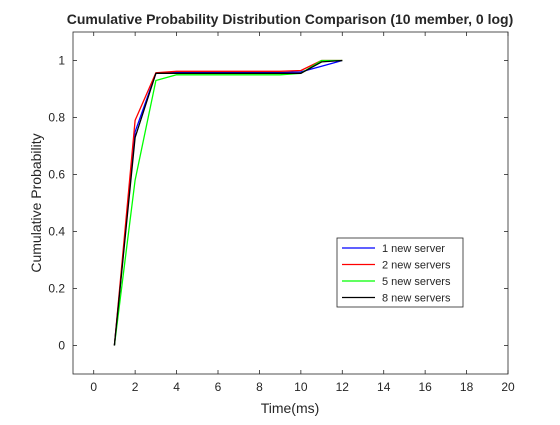 The image size is (560, 425). Describe the element at coordinates (467, 387) in the screenshot. I see `x-tick-label: 18` at that location.